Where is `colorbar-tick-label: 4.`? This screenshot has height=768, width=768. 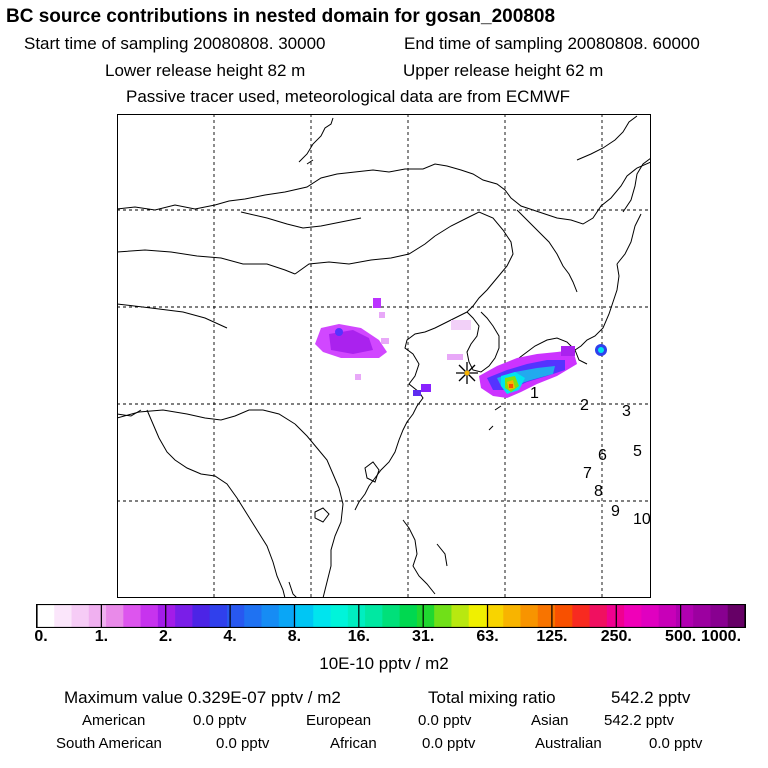
colorbar-tick-label: 4. is located at coordinates (230, 636).